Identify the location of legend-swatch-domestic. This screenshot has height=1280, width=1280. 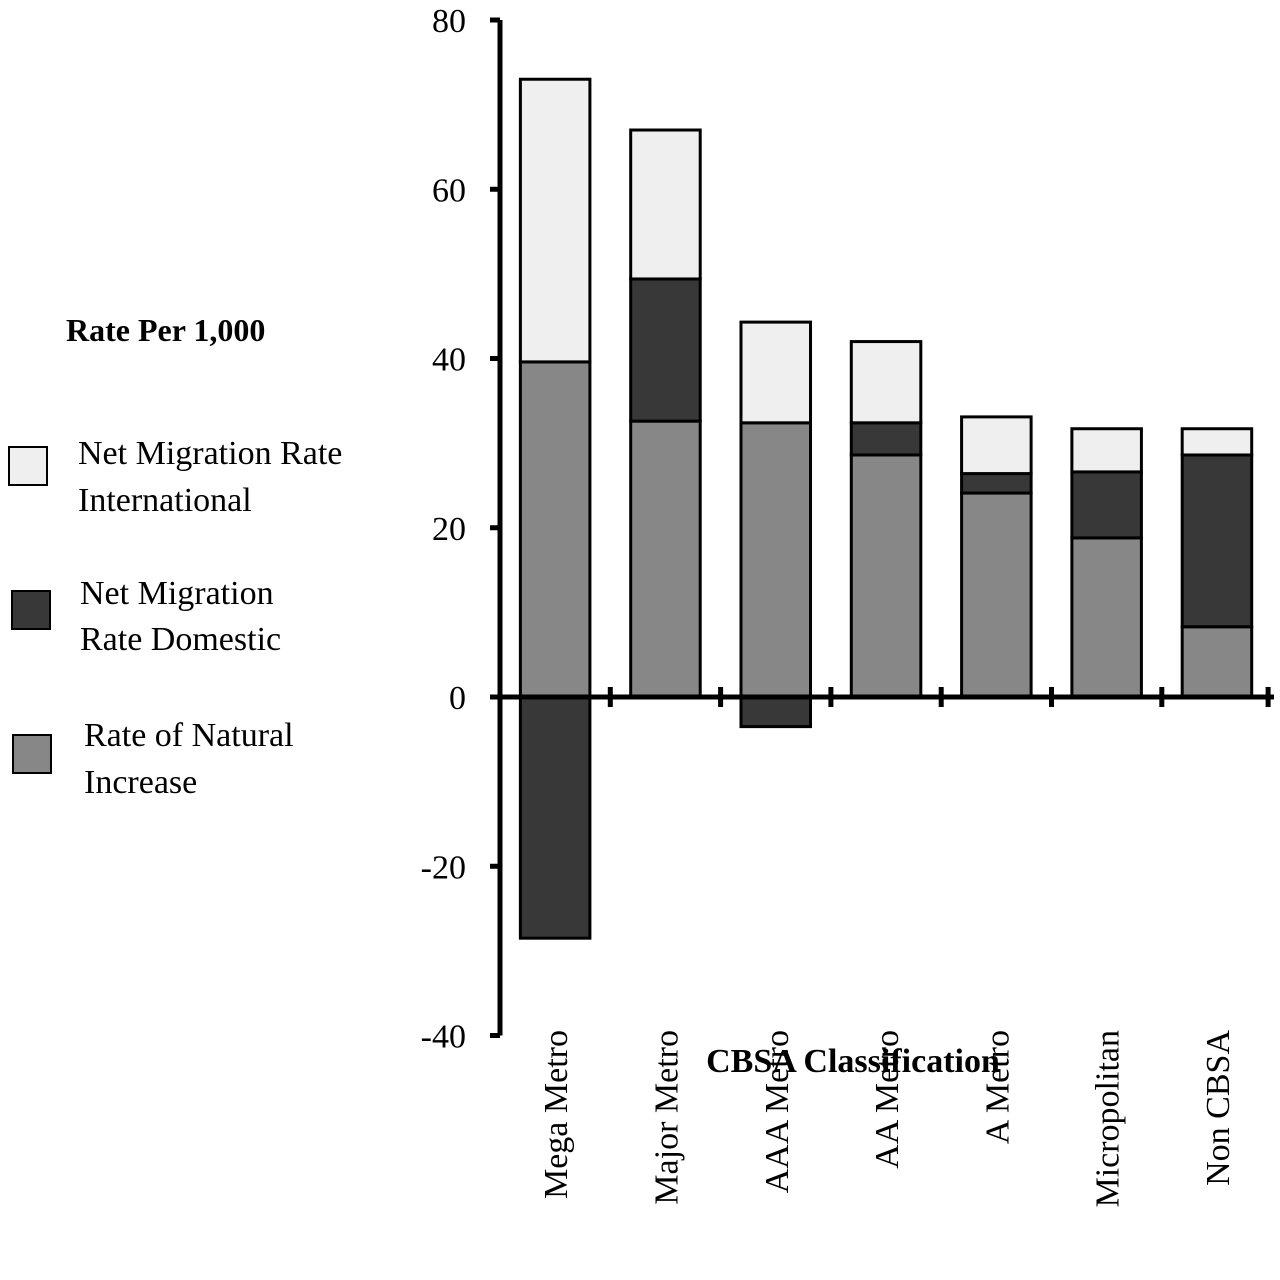
(31, 610).